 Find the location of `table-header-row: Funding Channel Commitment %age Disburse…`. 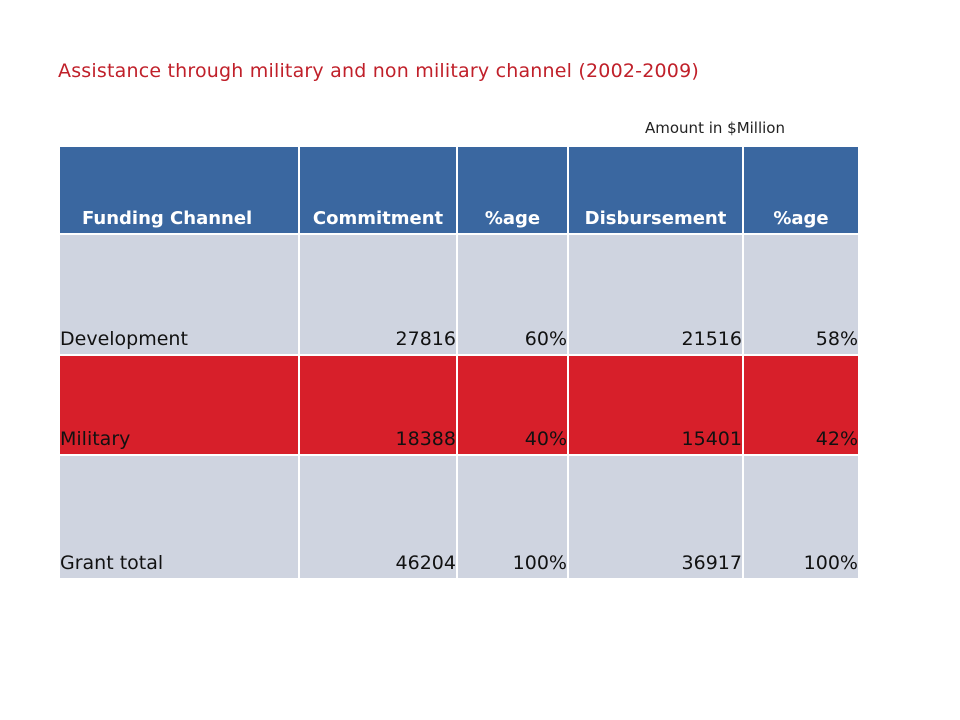

table-header-row: Funding Channel Commitment %age Disburse… is located at coordinates (459, 190).